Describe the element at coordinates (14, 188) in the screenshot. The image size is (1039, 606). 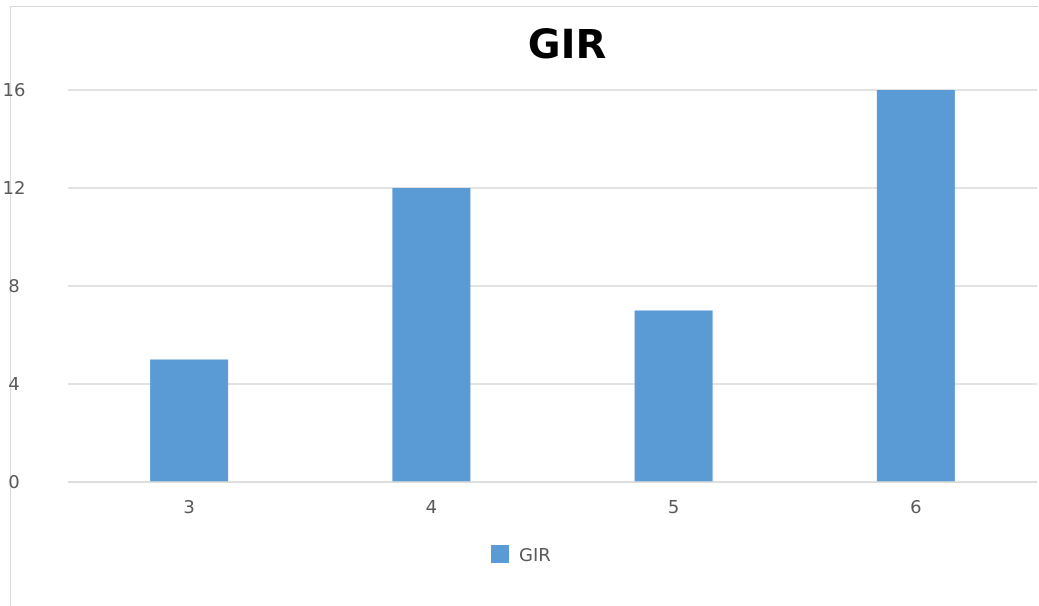
I see `y-tick-label: 12` at that location.